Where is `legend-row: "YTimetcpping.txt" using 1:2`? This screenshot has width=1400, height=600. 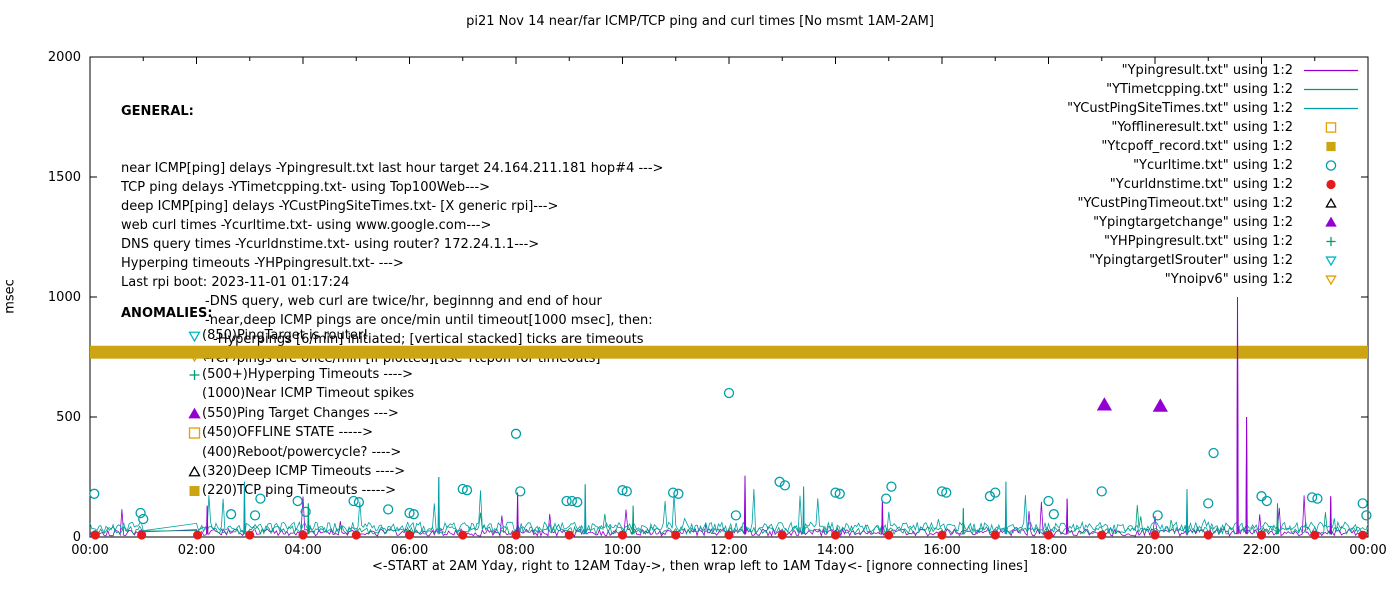 legend-row: "YTimetcpping.txt" using 1:2 is located at coordinates (1213, 89).